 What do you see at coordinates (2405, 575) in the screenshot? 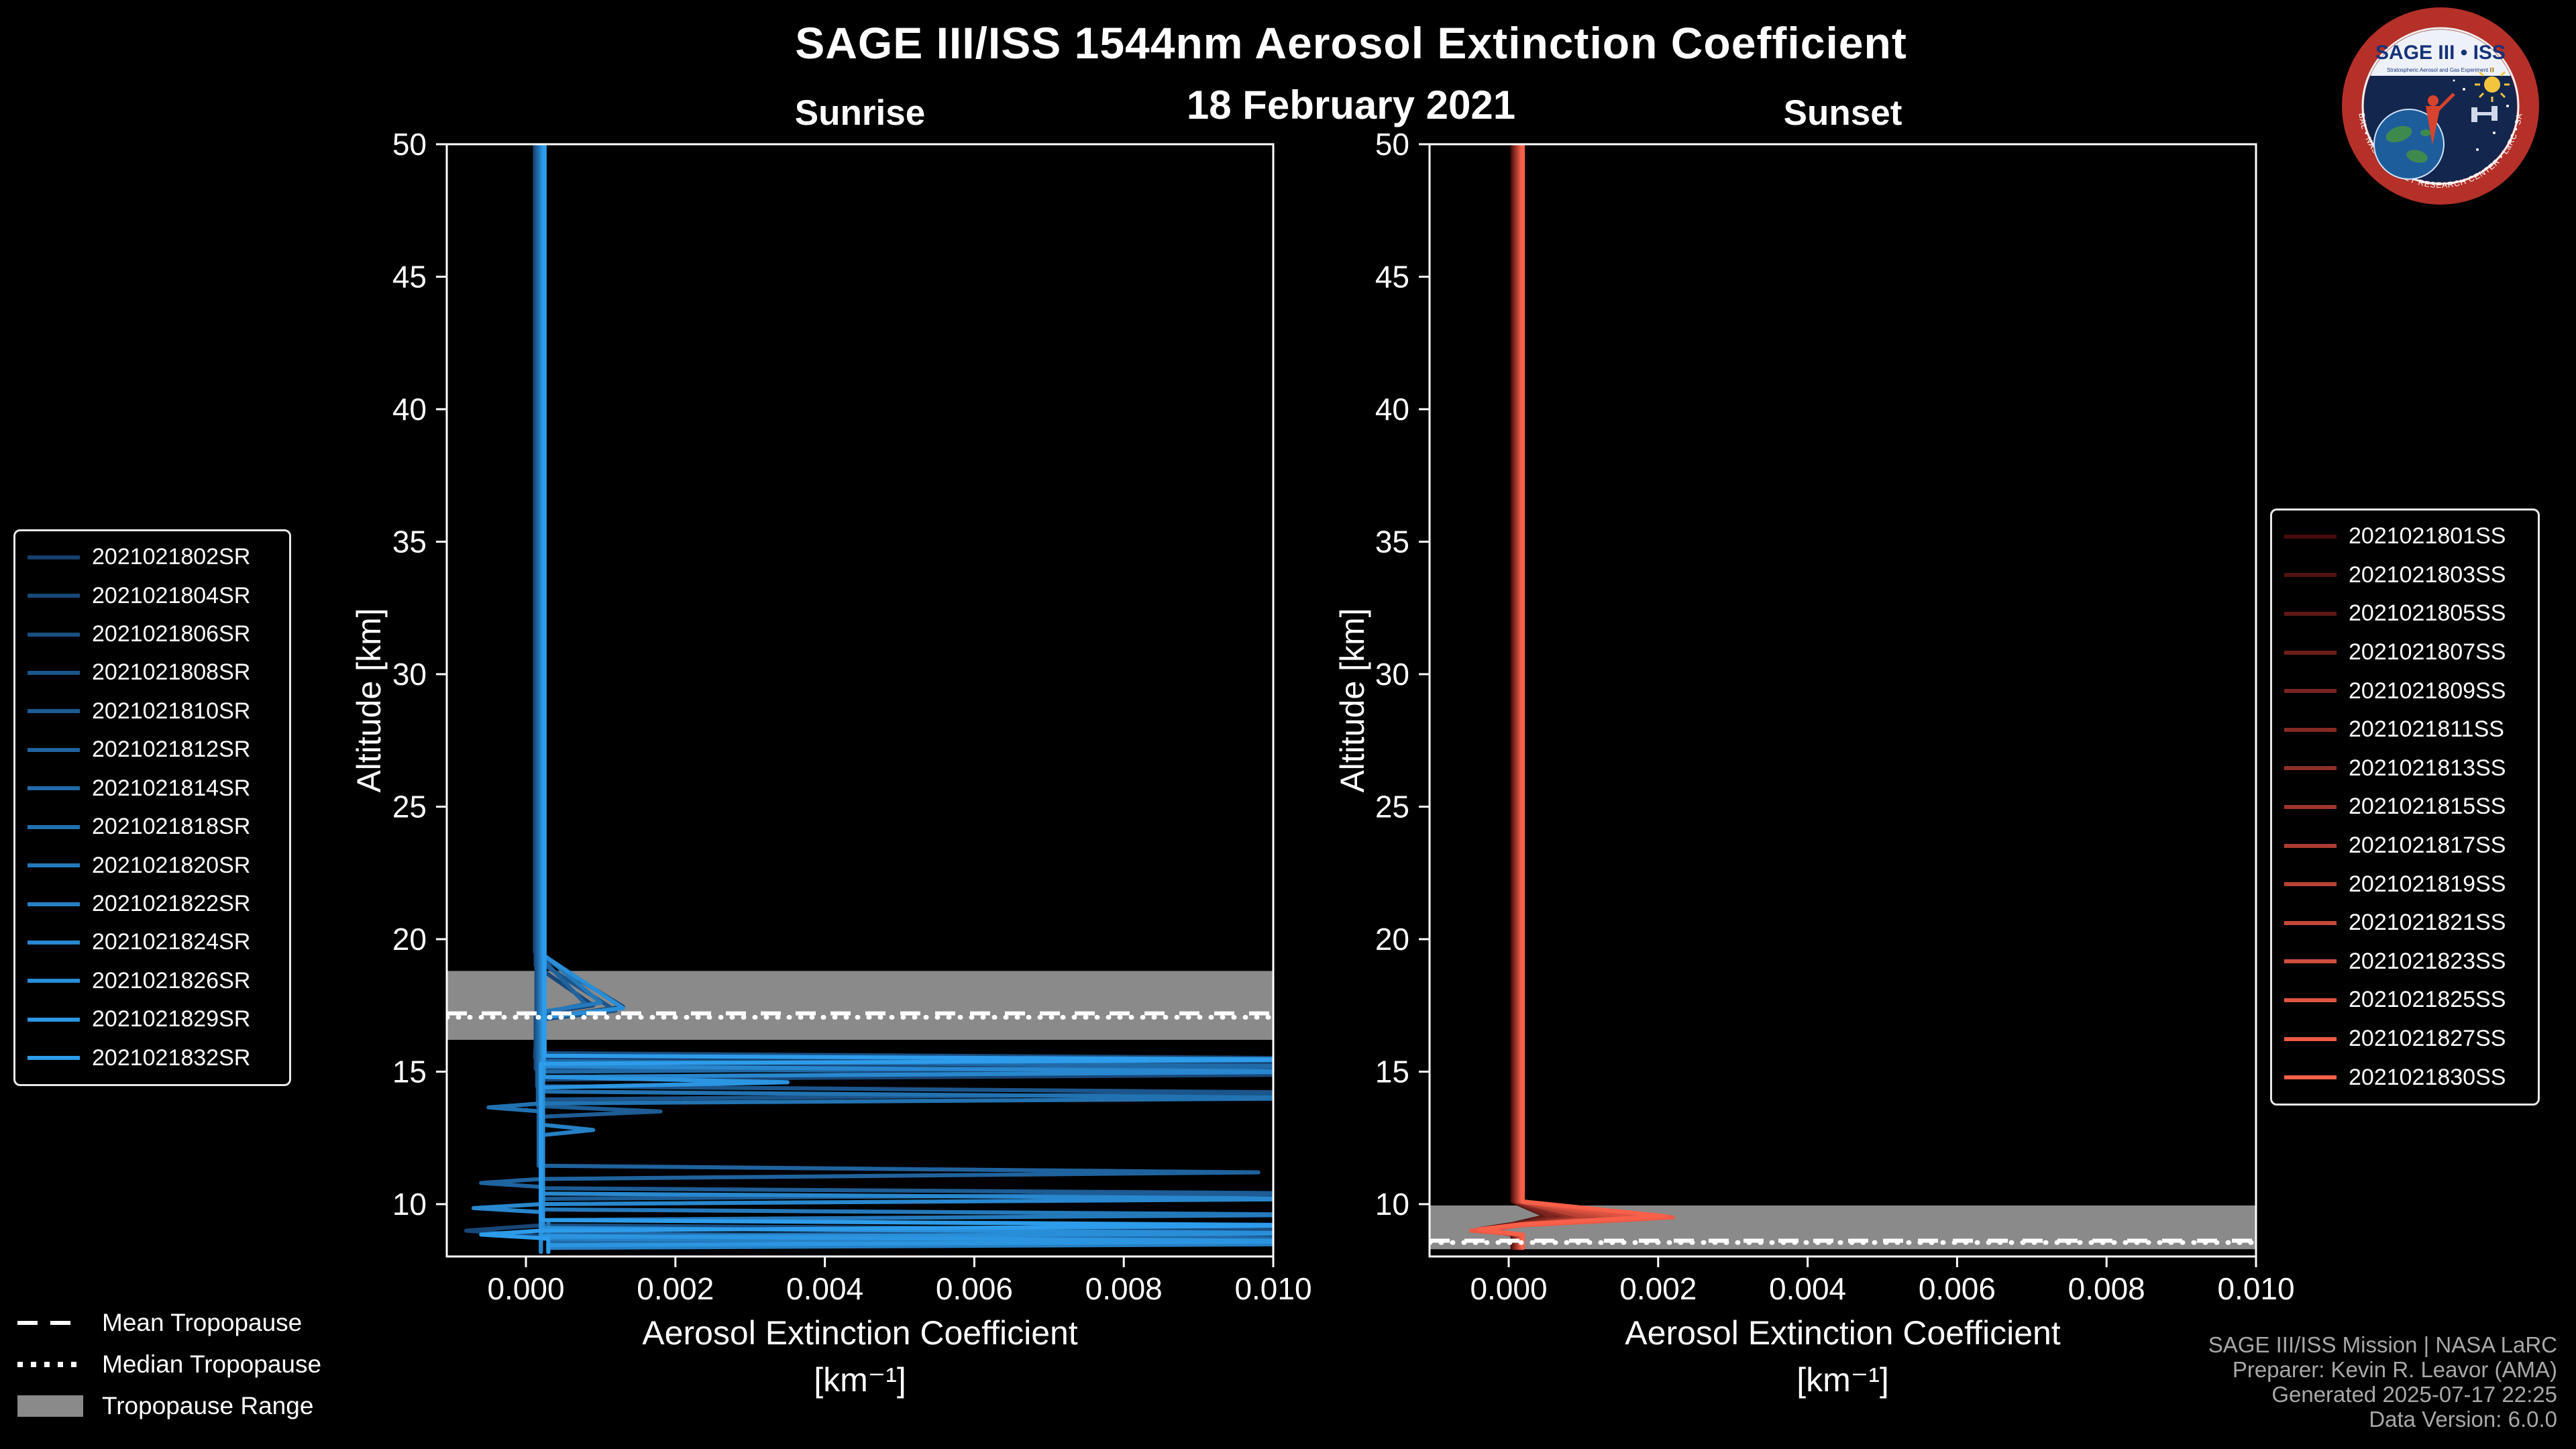
I see `legend-item-2021021803SS: 2021021803SS` at bounding box center [2405, 575].